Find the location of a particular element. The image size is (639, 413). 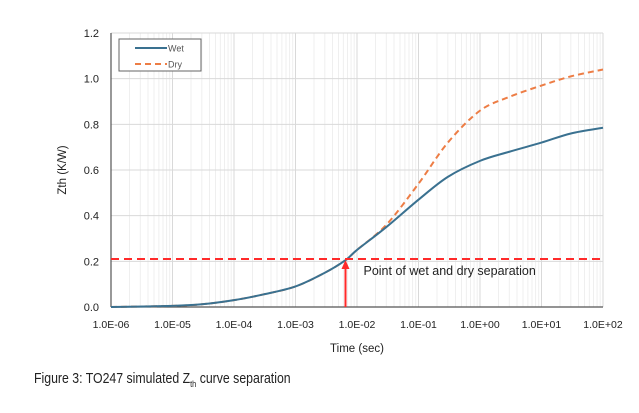

y-tick-label: 1.0 is located at coordinates (91, 80).